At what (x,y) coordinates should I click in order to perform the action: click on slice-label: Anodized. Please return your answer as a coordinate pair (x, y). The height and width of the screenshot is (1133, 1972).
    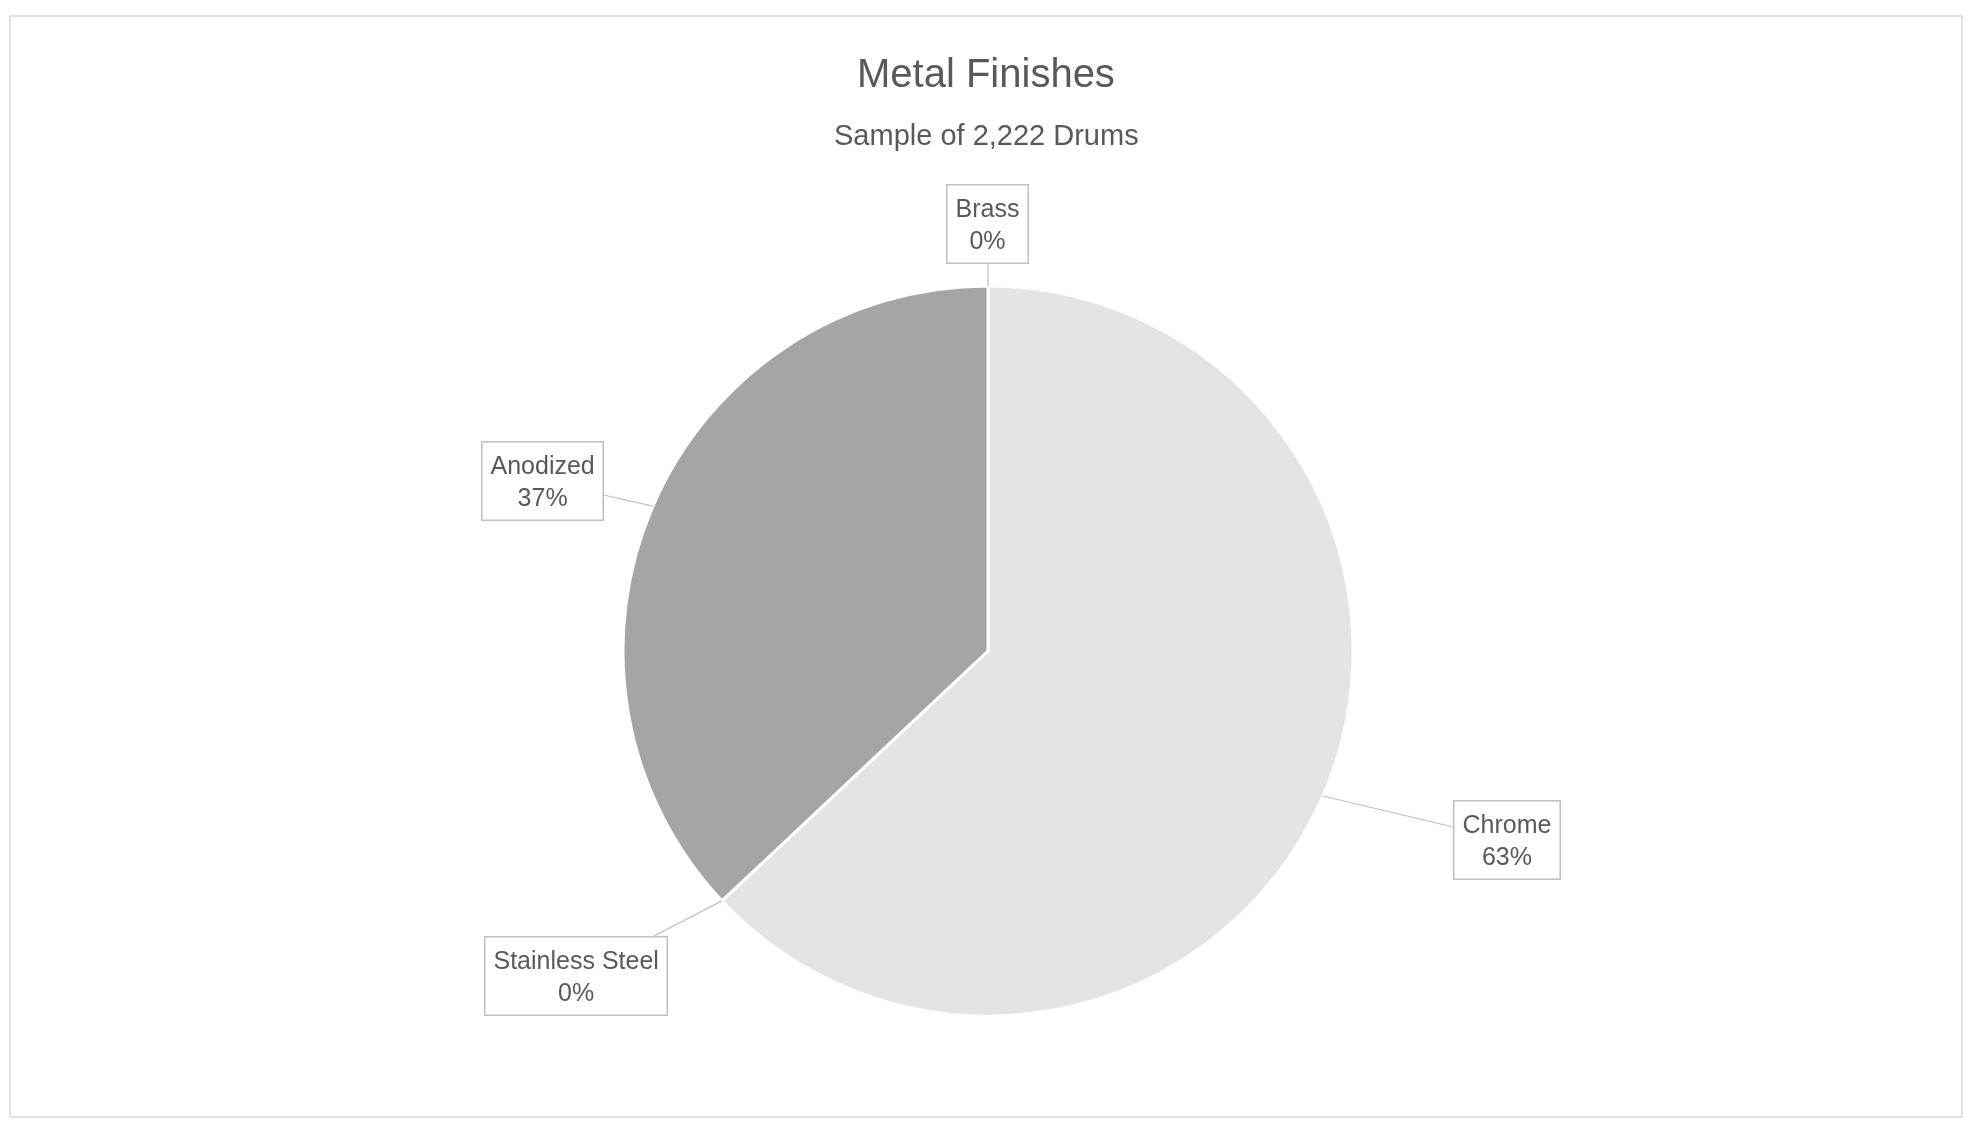
    Looking at the image, I should click on (542, 464).